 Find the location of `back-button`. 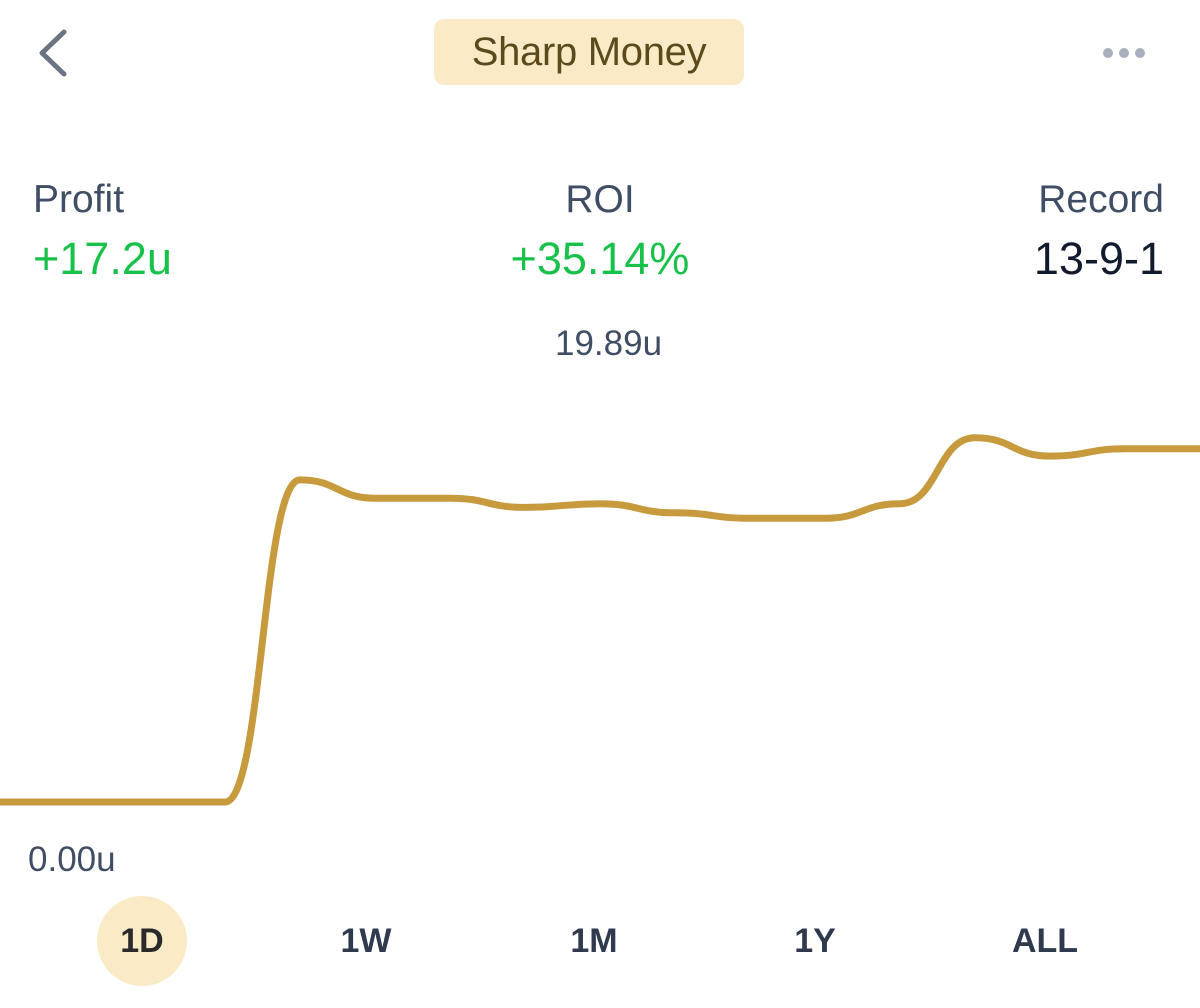

back-button is located at coordinates (55, 53).